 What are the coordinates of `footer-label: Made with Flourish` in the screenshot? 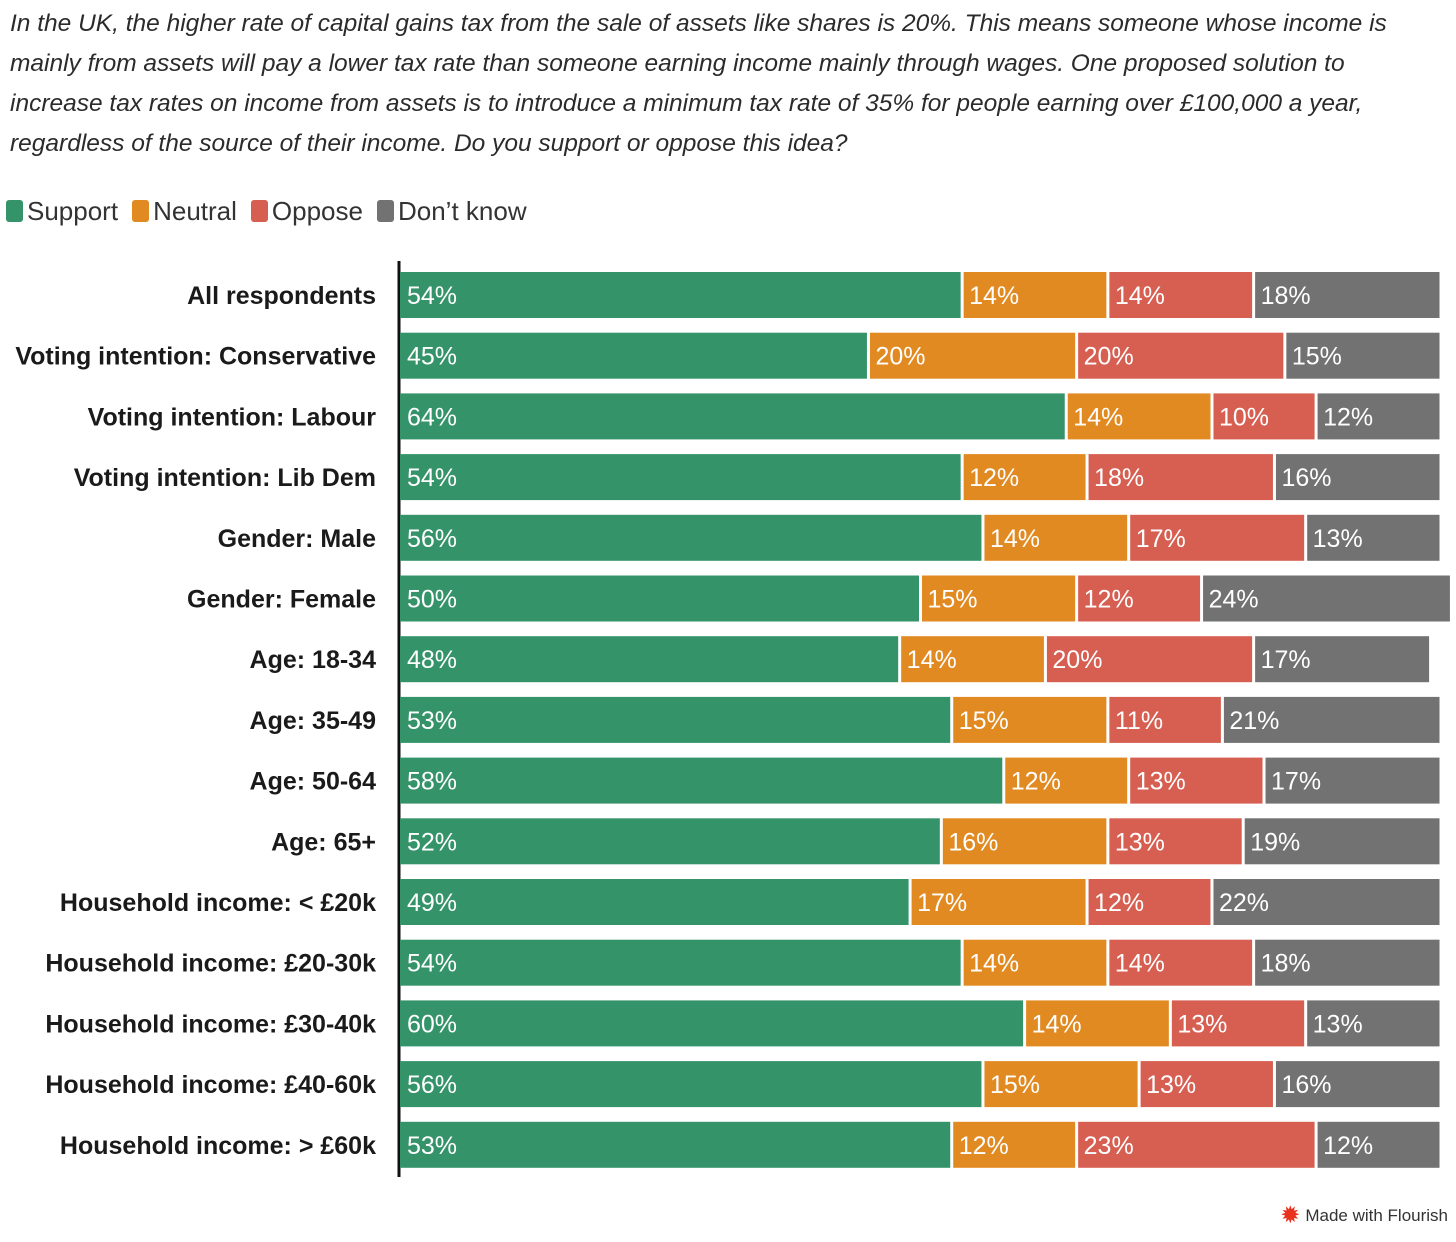 It's located at (1376, 1215).